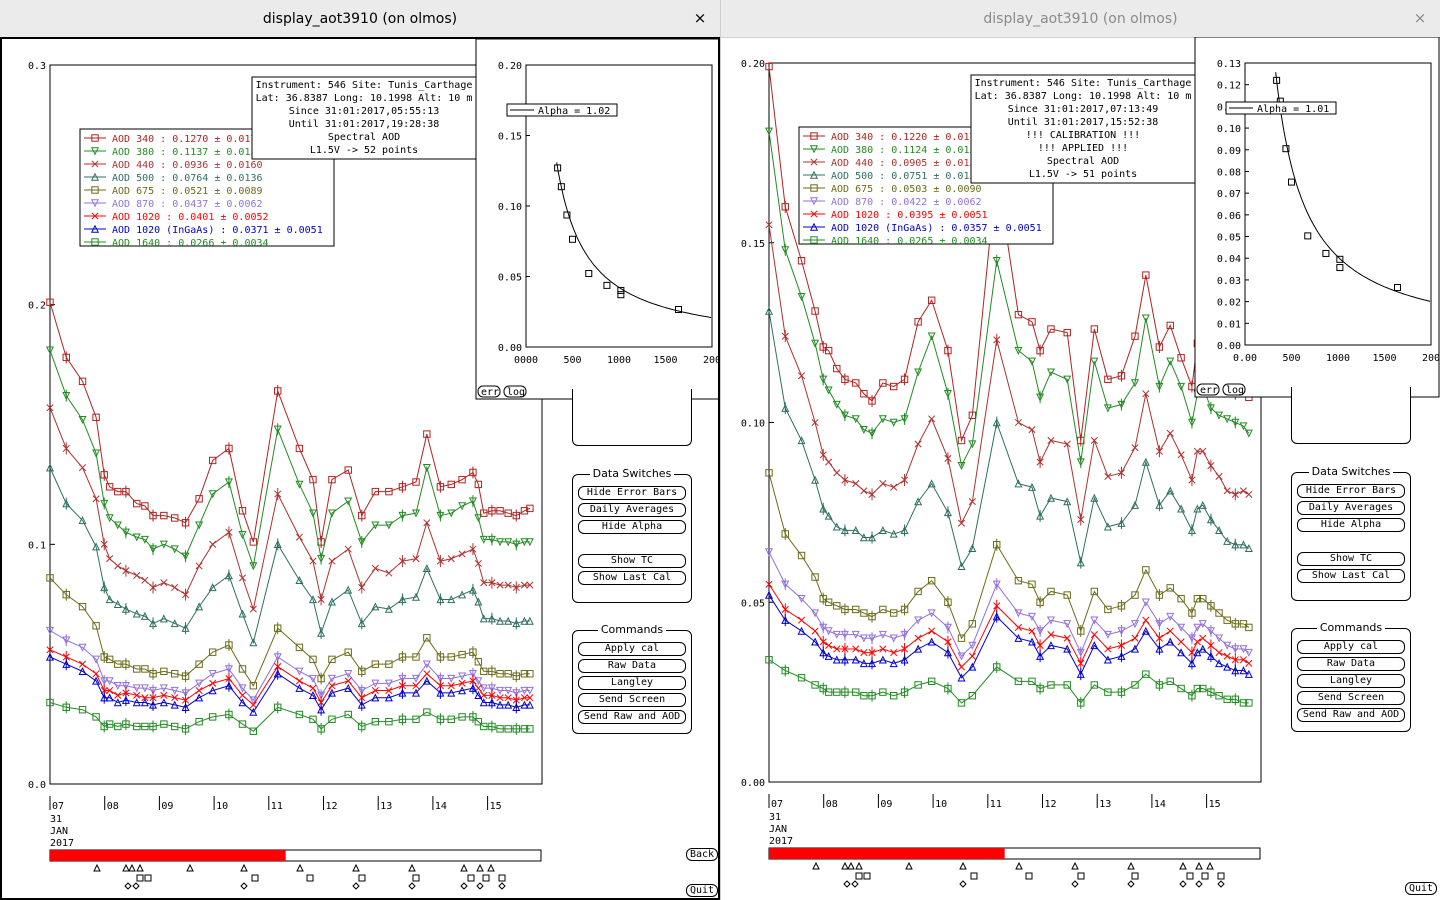 The image size is (1440, 900). What do you see at coordinates (56, 819) in the screenshot?
I see `date-label: 31` at bounding box center [56, 819].